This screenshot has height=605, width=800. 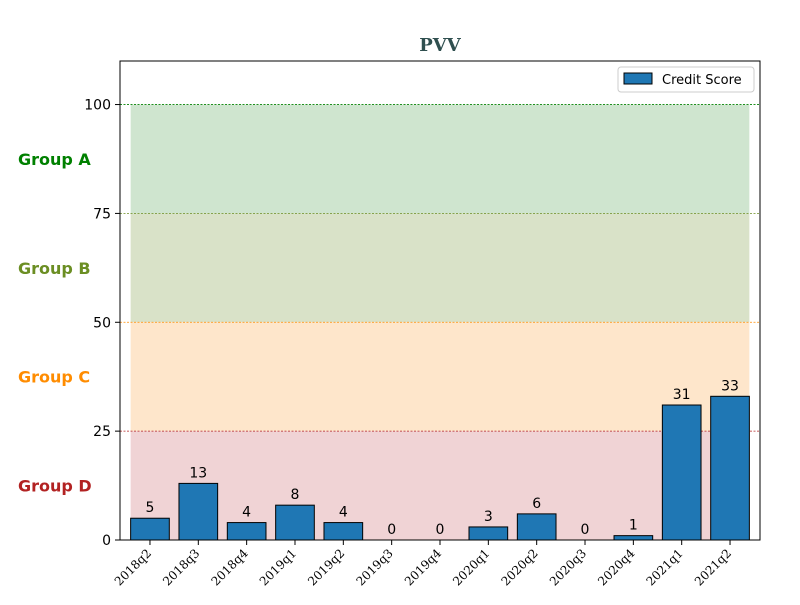 I want to click on value-label-2020q4: 1, so click(x=633, y=526).